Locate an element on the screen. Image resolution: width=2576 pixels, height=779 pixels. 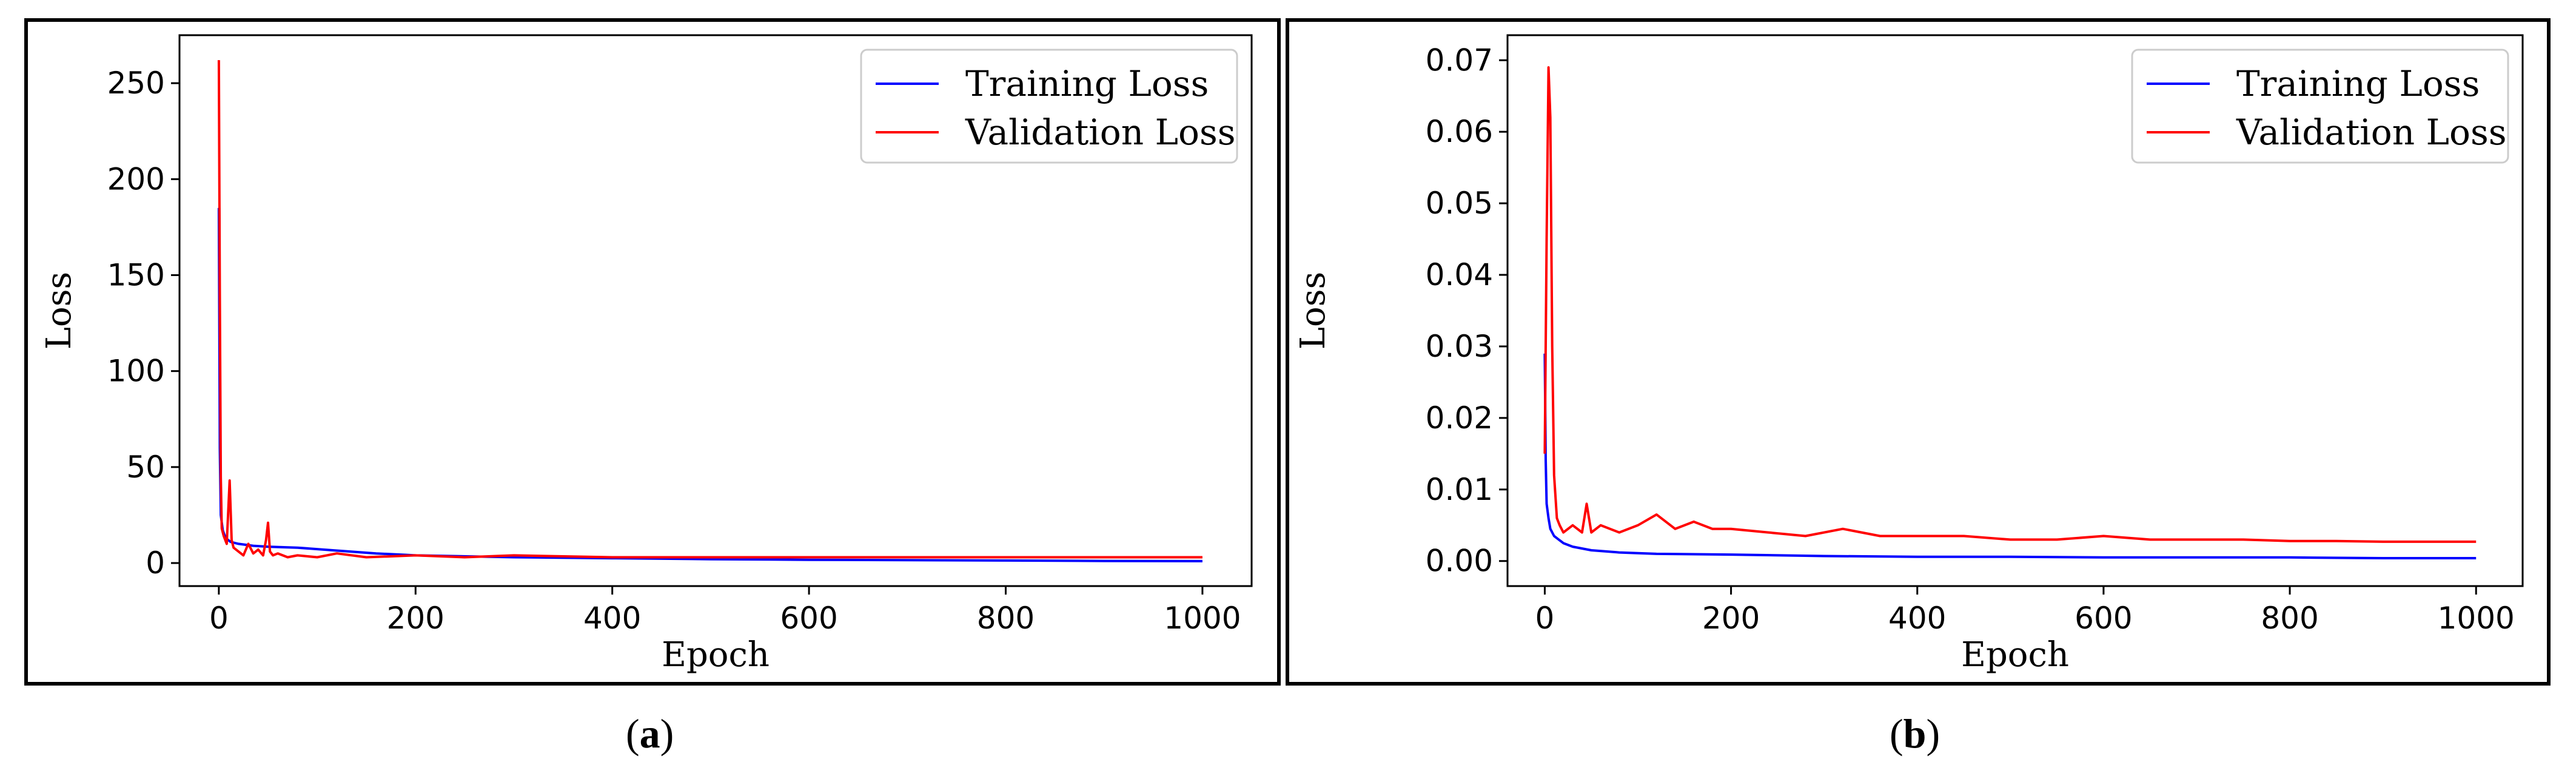
caption-a-letter: a is located at coordinates (649, 733).